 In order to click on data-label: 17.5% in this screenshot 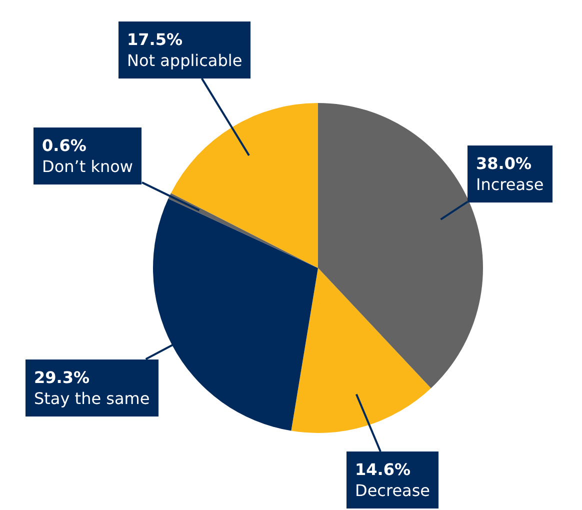, I will do `click(155, 39)`.